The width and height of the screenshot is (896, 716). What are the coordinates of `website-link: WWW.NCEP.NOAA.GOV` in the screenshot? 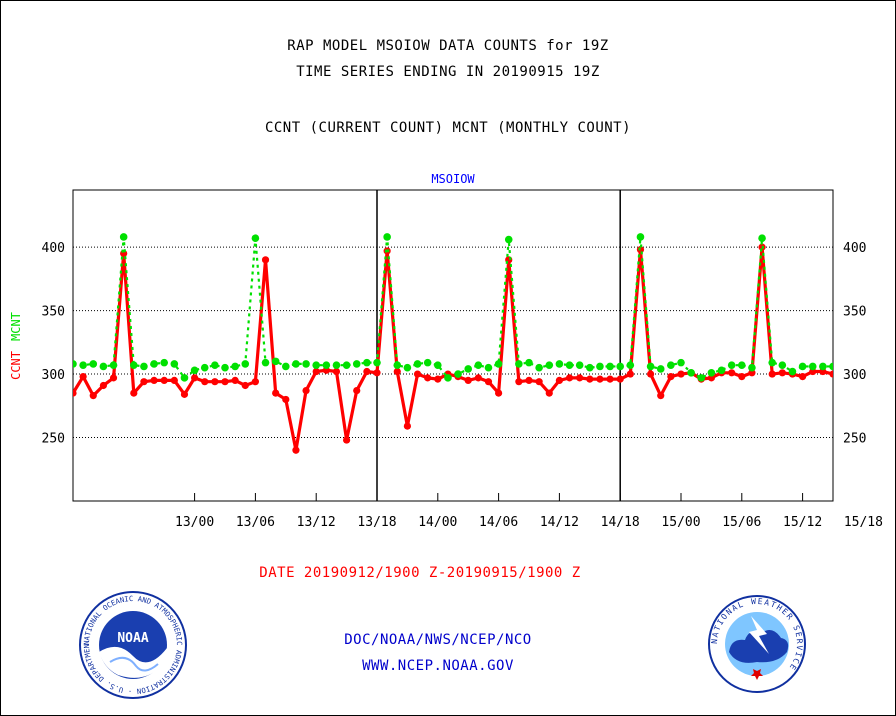 It's located at (438, 666).